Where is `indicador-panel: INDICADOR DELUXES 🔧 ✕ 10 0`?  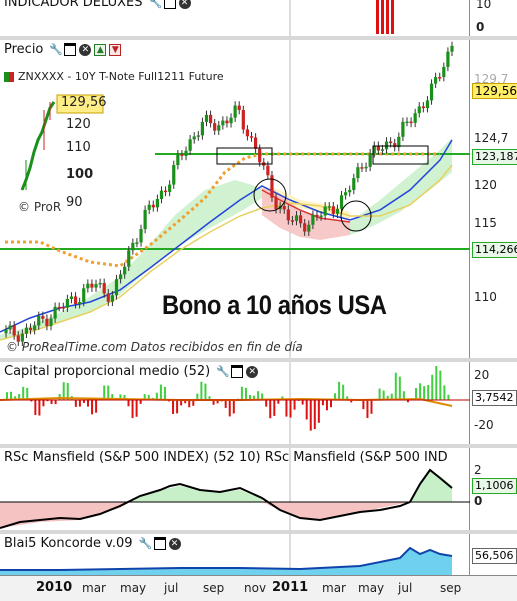 indicador-panel: INDICADOR DELUXES 🔧 ✕ 10 0 is located at coordinates (258, 18).